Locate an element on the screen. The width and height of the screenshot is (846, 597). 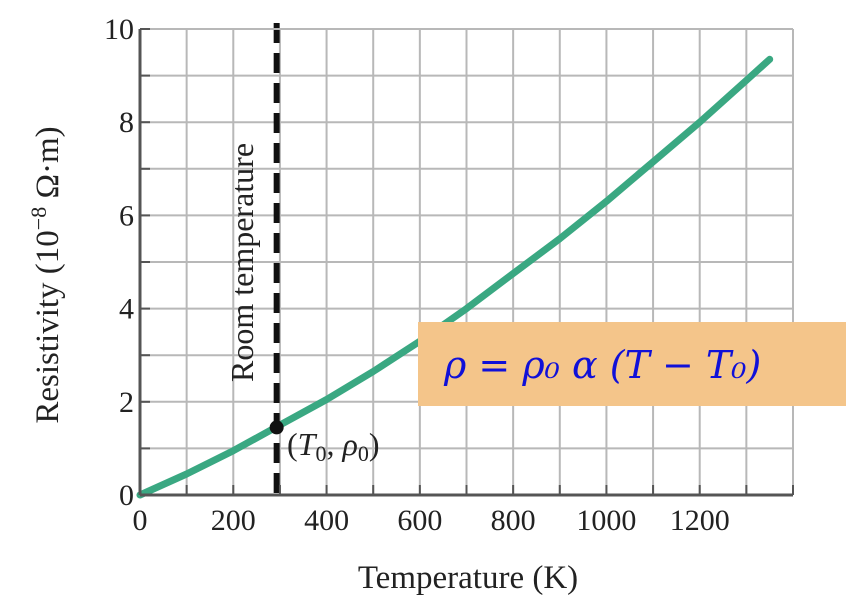
x-tick-label: 600 is located at coordinates (419, 520).